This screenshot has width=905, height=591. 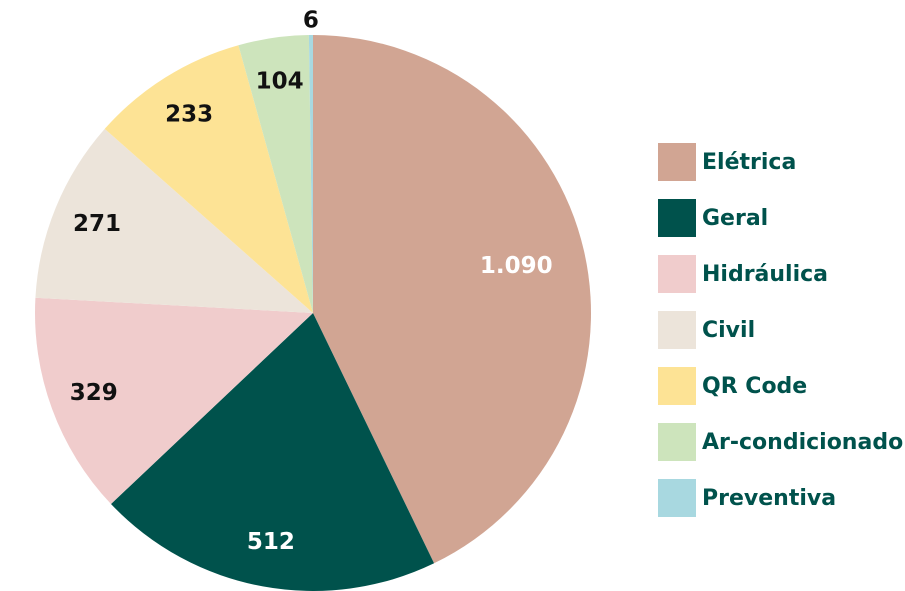 I want to click on legend-label: QR Code, so click(x=754, y=386).